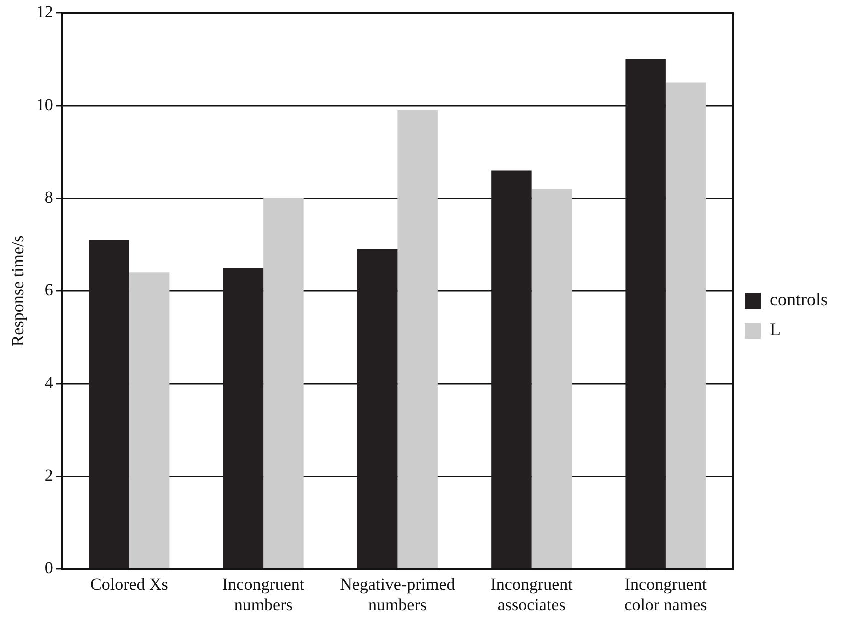  I want to click on x-tick-label: Colored Xs, so click(129, 584).